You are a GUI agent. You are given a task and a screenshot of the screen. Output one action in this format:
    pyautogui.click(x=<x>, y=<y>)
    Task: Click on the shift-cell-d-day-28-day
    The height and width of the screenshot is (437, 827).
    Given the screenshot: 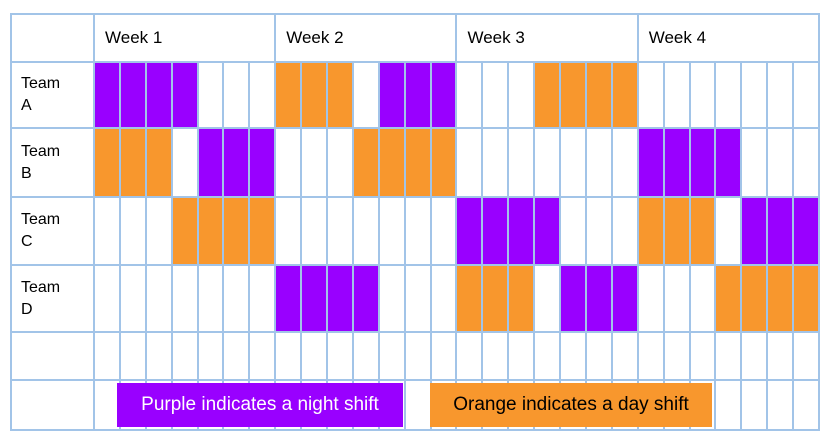 What is the action you would take?
    pyautogui.click(x=807, y=299)
    